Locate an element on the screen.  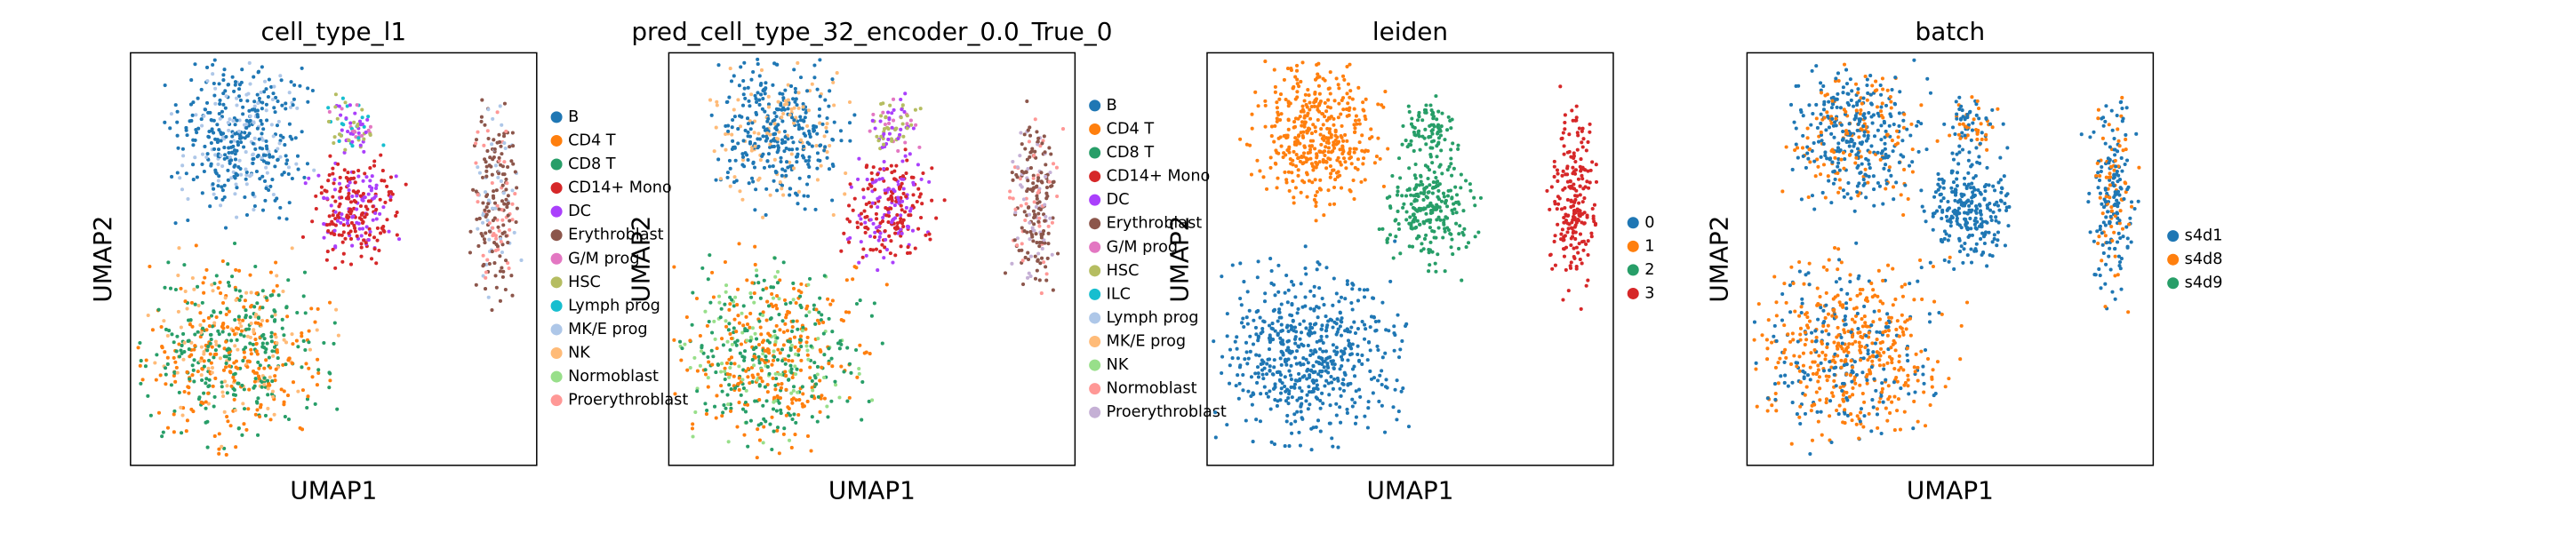
legend-label: ILC is located at coordinates (1119, 294).